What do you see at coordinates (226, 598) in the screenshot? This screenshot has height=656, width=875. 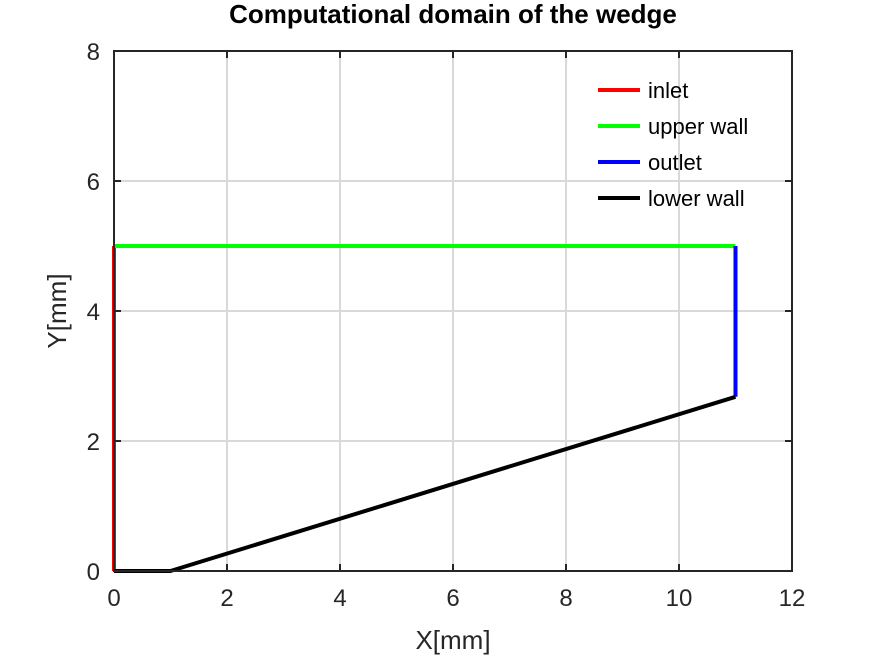 I see `x-tick-label: 2` at bounding box center [226, 598].